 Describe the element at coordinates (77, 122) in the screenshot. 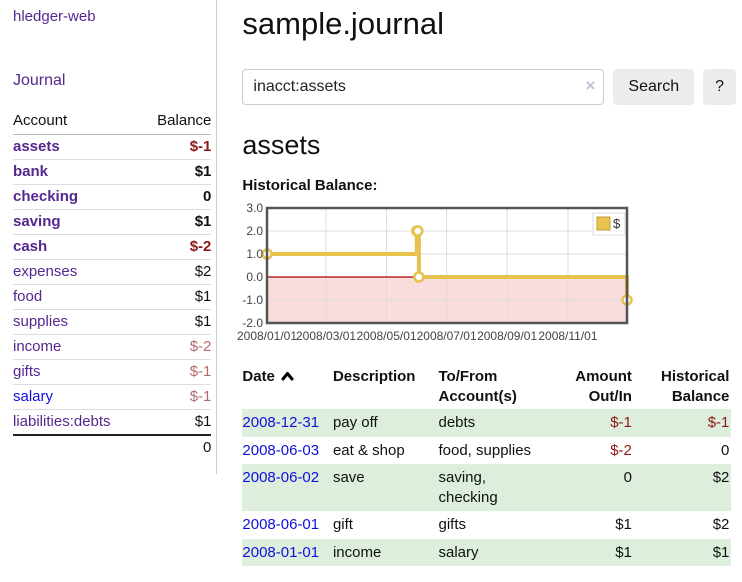

I see `accounts-header-account: Account` at that location.